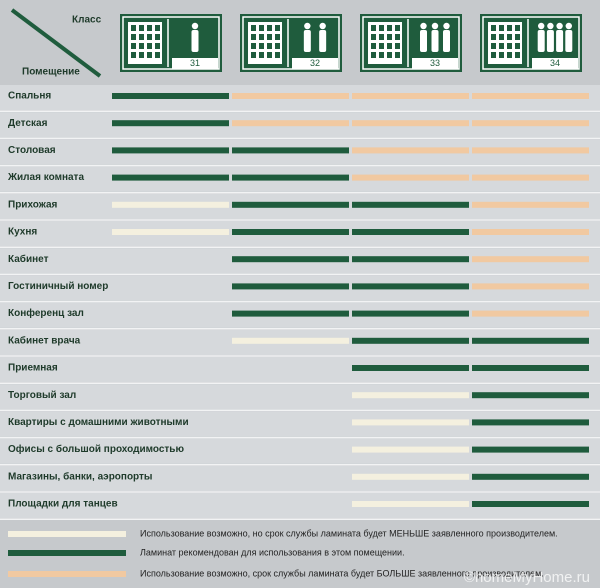 The image size is (600, 588). What do you see at coordinates (315, 63) in the screenshot?
I see `class-number: 32` at bounding box center [315, 63].